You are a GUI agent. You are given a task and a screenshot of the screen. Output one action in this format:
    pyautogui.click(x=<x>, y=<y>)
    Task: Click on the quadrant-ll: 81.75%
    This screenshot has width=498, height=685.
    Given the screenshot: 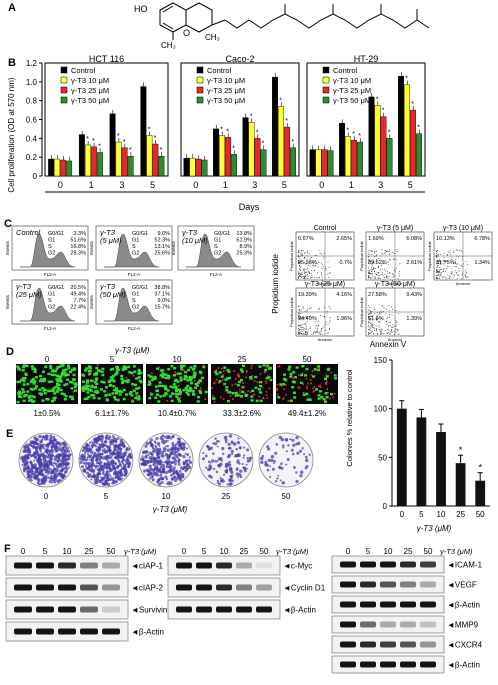 What is the action you would take?
    pyautogui.click(x=445, y=263)
    